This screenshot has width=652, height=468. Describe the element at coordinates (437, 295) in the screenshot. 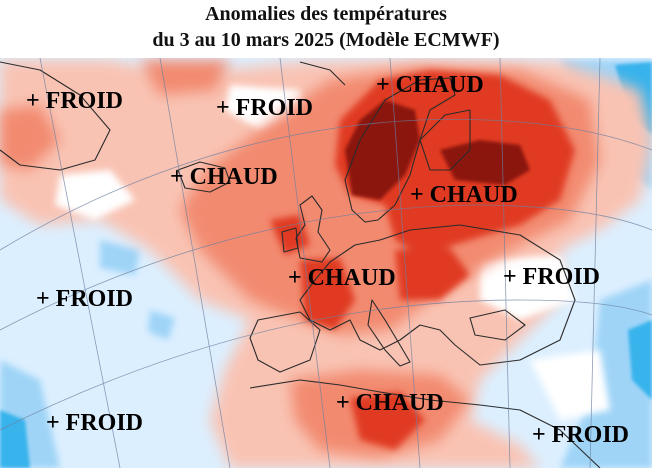

I see `mainland-europe-outline` at that location.